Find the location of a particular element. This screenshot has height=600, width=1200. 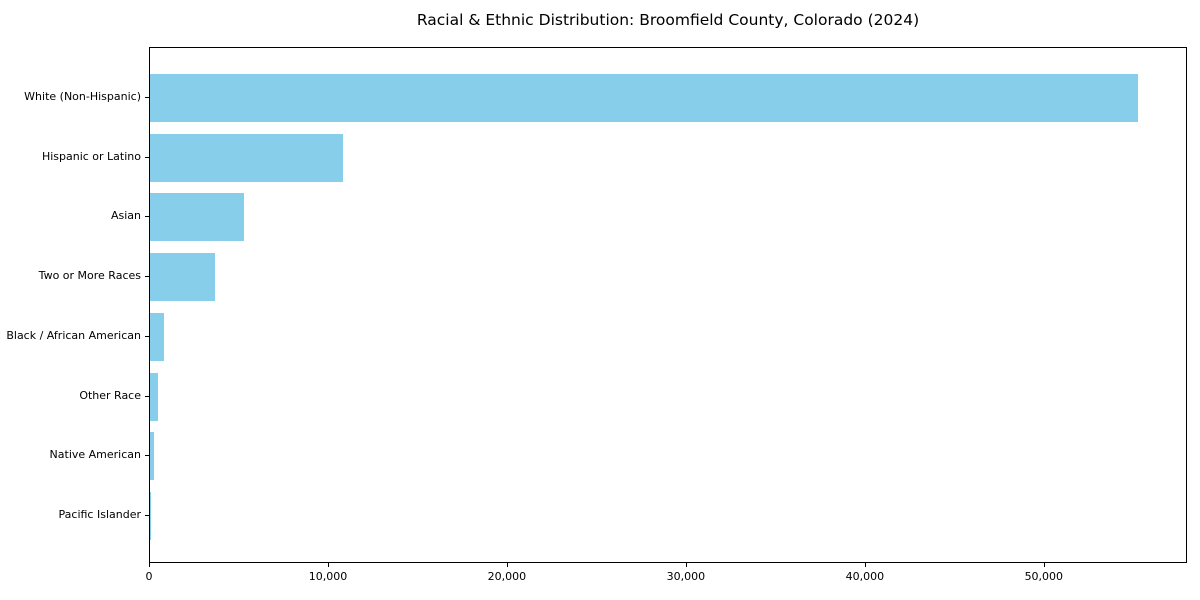

bar-black-african-american is located at coordinates (157, 336).